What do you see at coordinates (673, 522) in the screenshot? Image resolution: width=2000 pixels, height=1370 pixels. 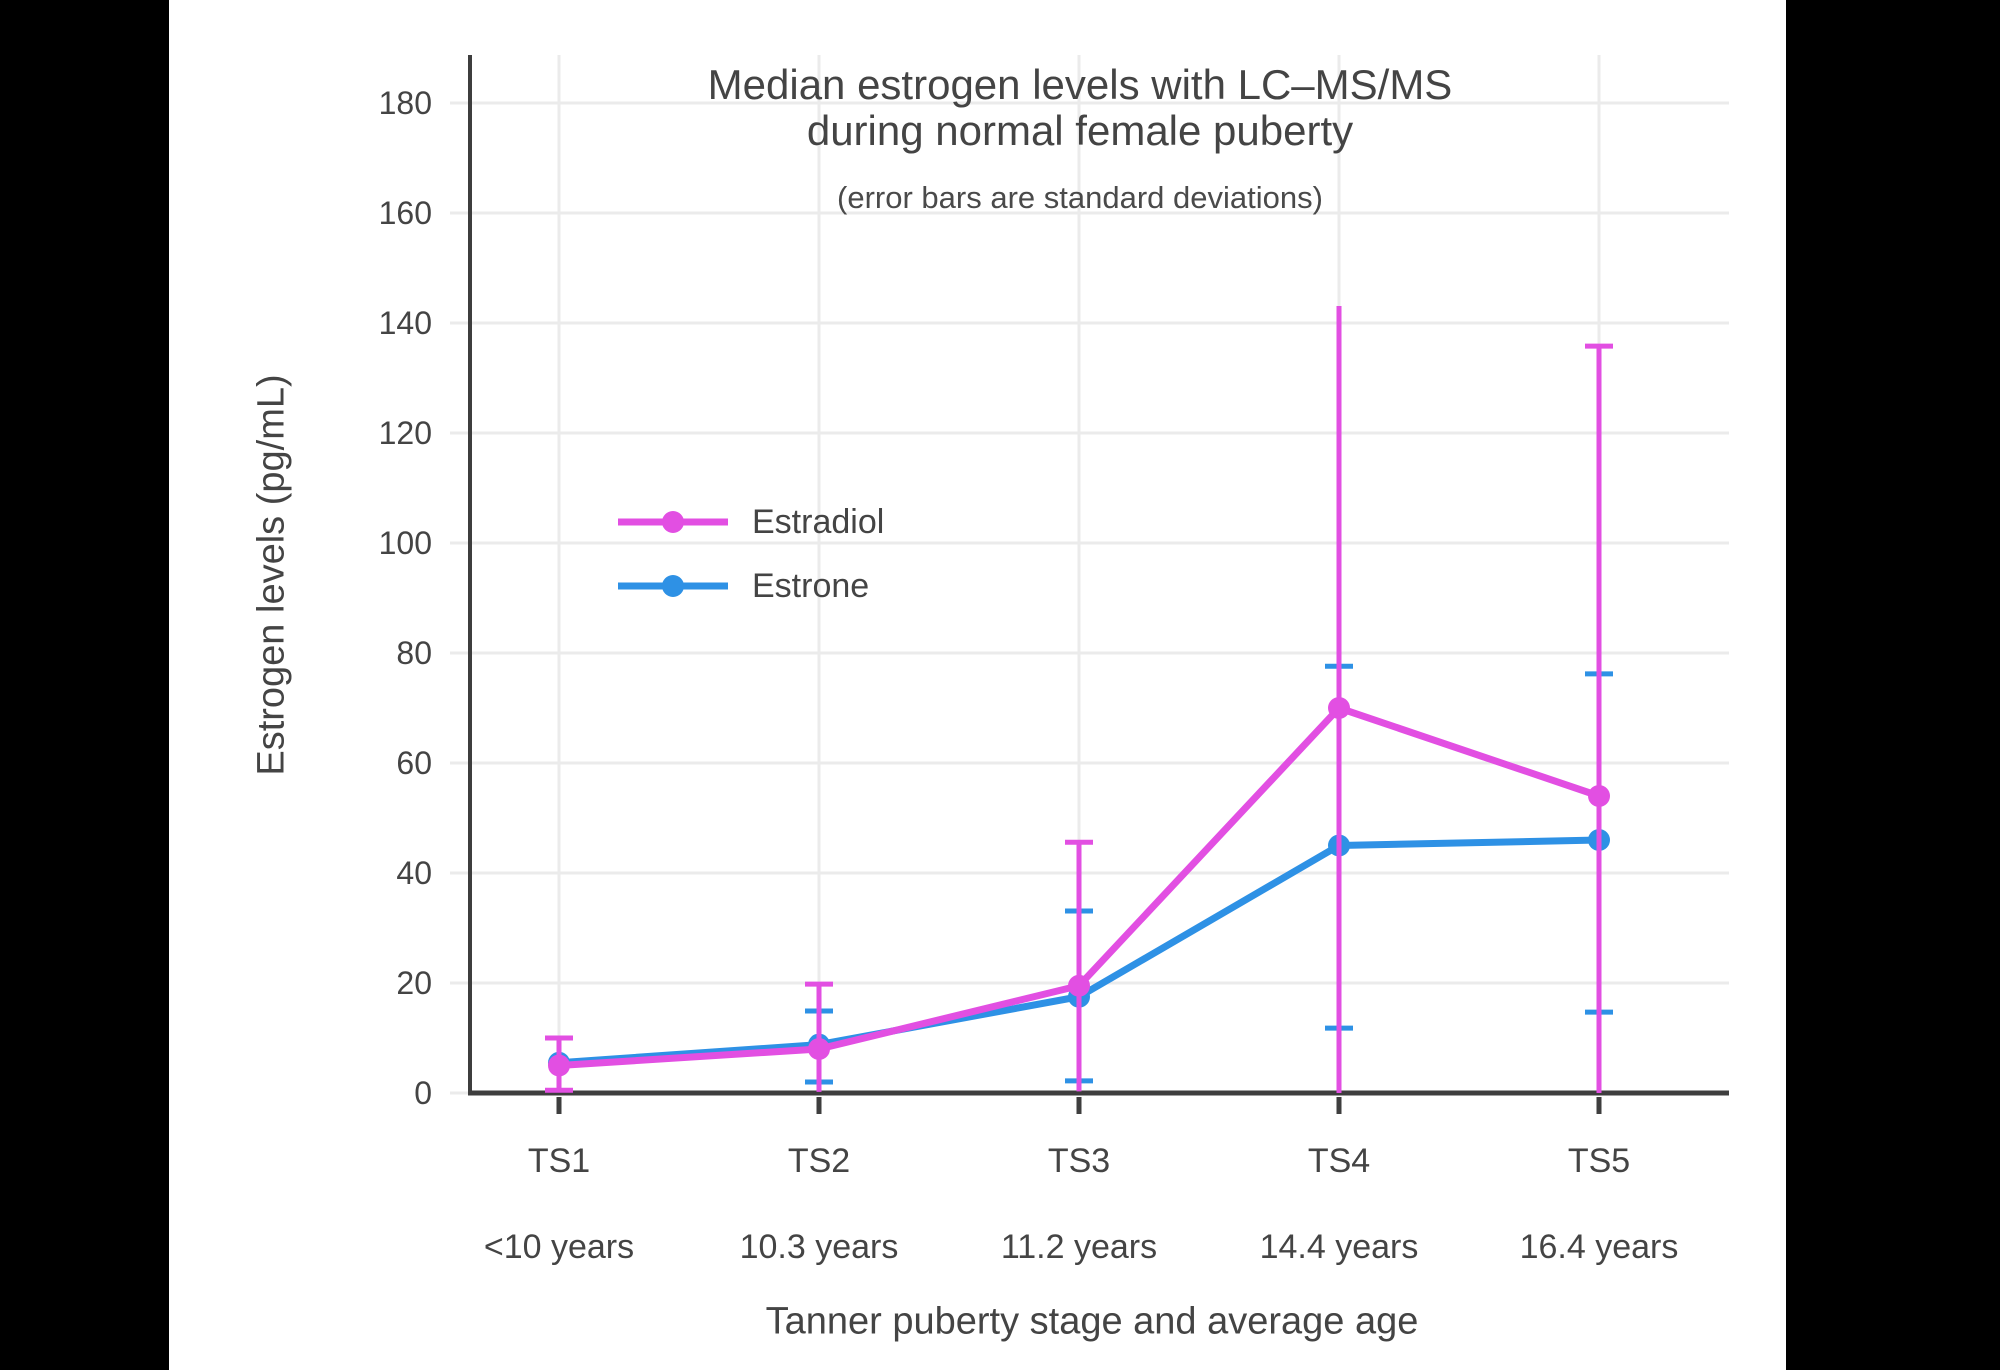 I see `legend-marker-estradiol` at bounding box center [673, 522].